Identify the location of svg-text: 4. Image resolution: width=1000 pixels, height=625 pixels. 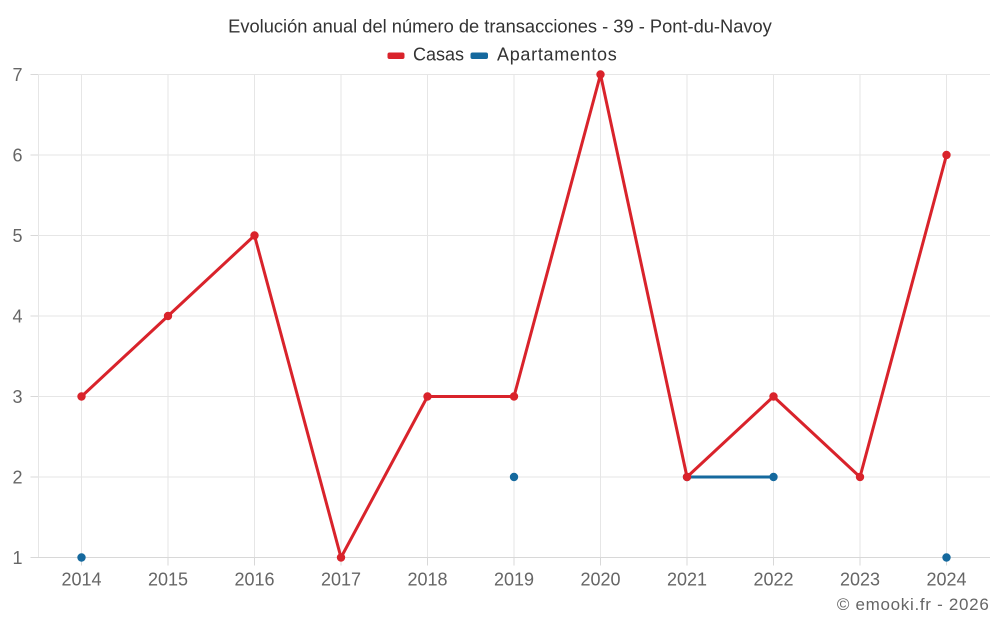
(17, 316).